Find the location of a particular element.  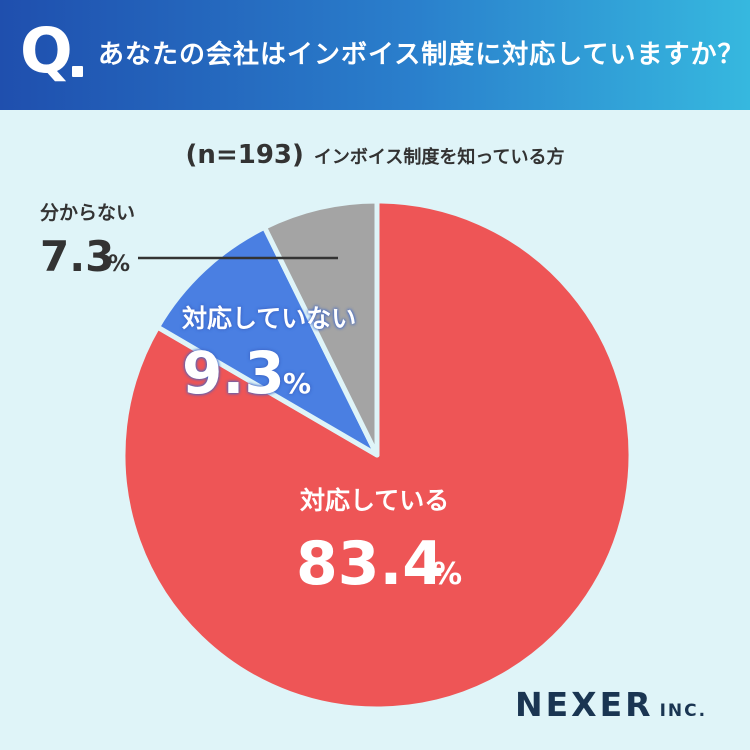

slice-label-name: 分からない is located at coordinates (88, 213).